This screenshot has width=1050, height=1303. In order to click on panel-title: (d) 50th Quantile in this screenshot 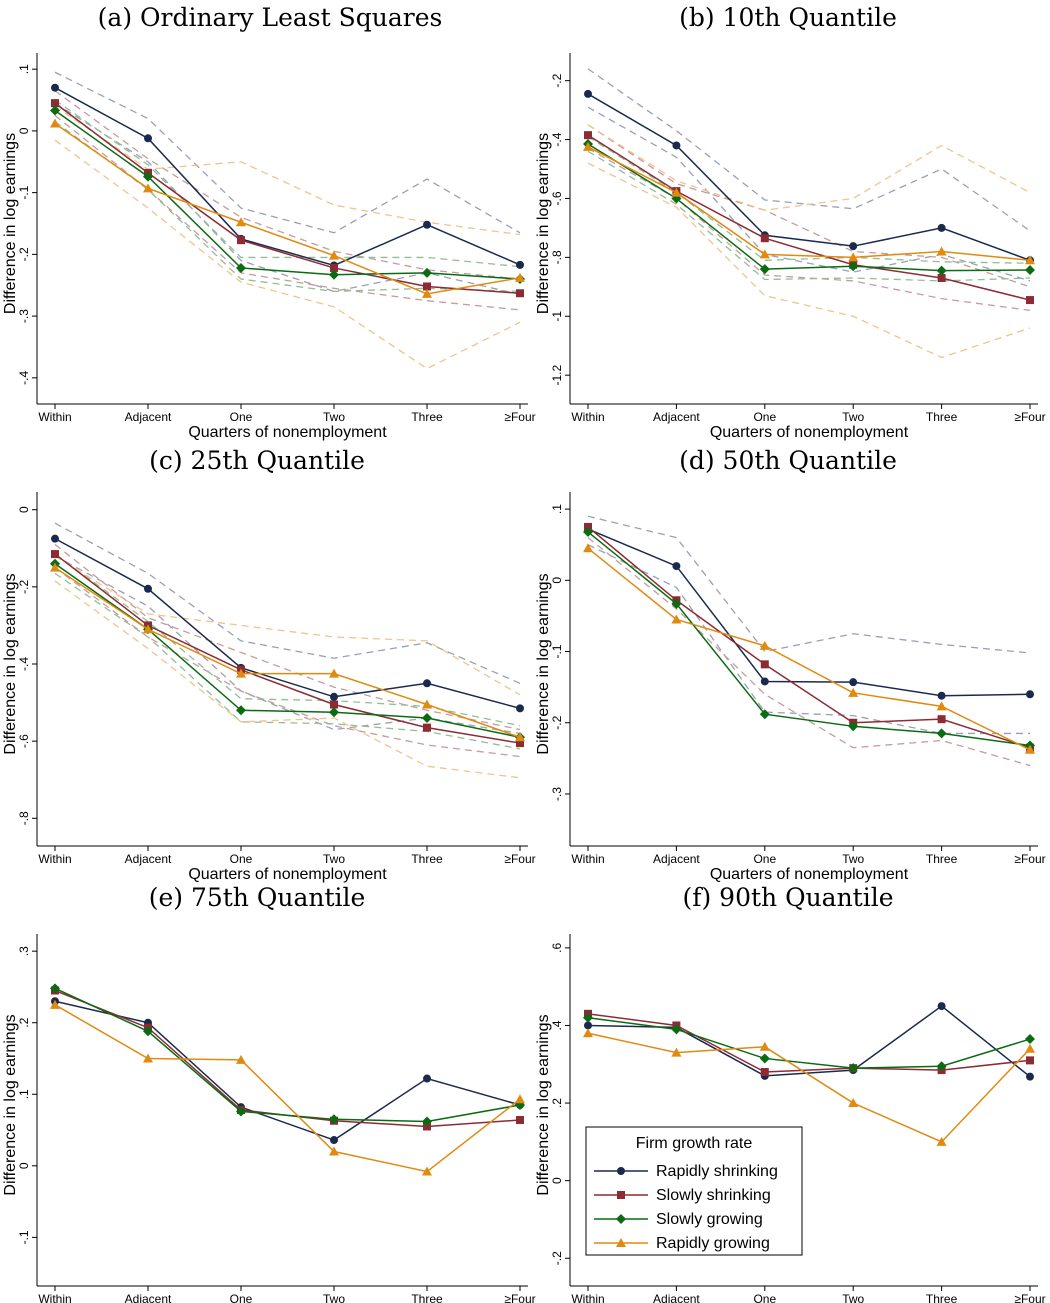, I will do `click(788, 460)`.